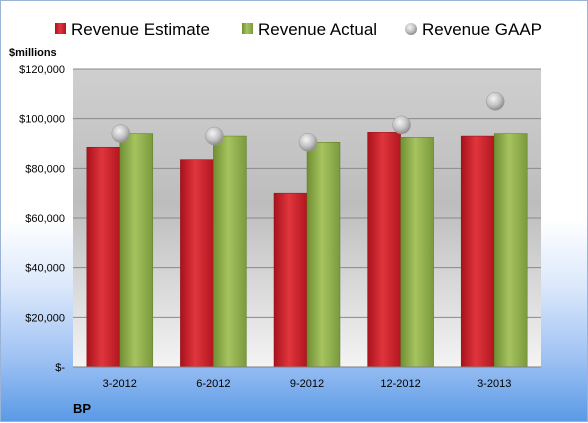  I want to click on gaap-markers, so click(308, 122).